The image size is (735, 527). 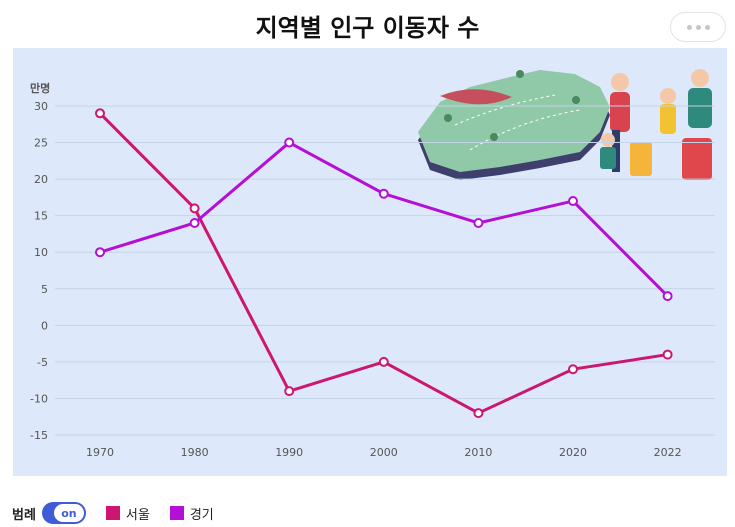 I want to click on y-tick-label: -5, so click(x=42, y=362).